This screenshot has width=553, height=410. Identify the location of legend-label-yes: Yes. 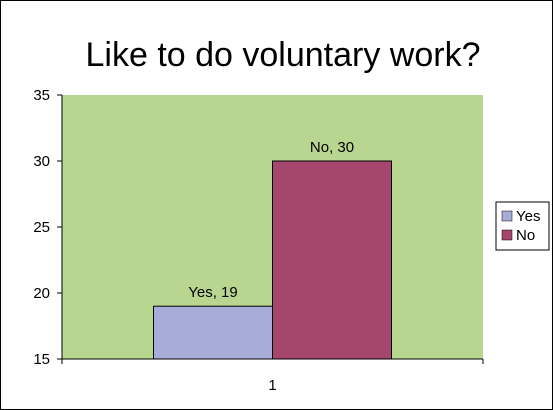
(528, 216).